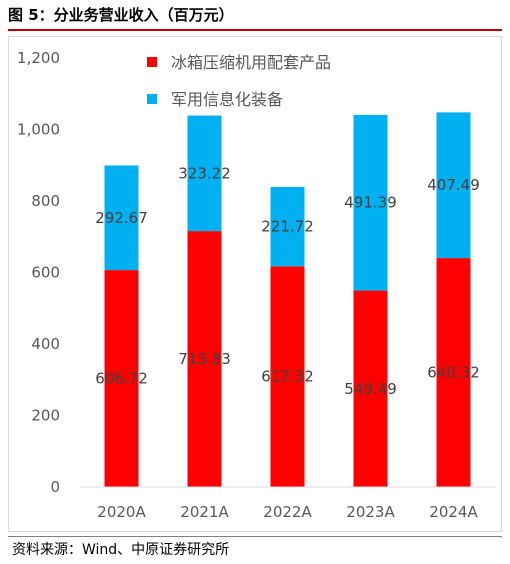 The image size is (510, 564). I want to click on data-label: 491.39, so click(370, 203).